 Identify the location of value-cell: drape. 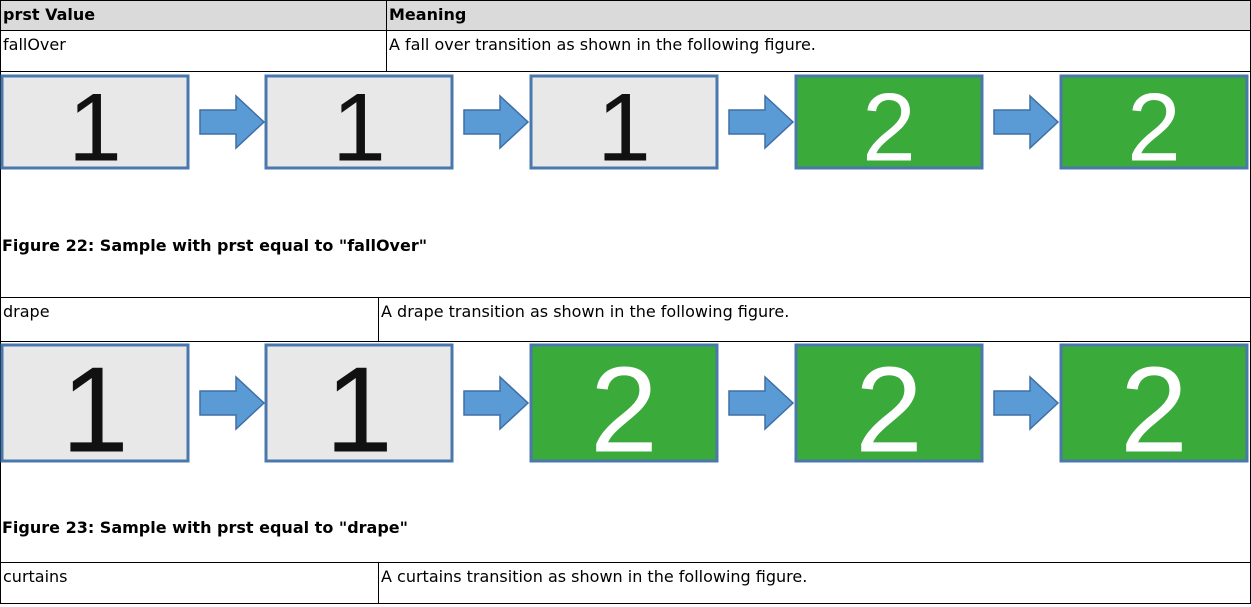
(189, 319).